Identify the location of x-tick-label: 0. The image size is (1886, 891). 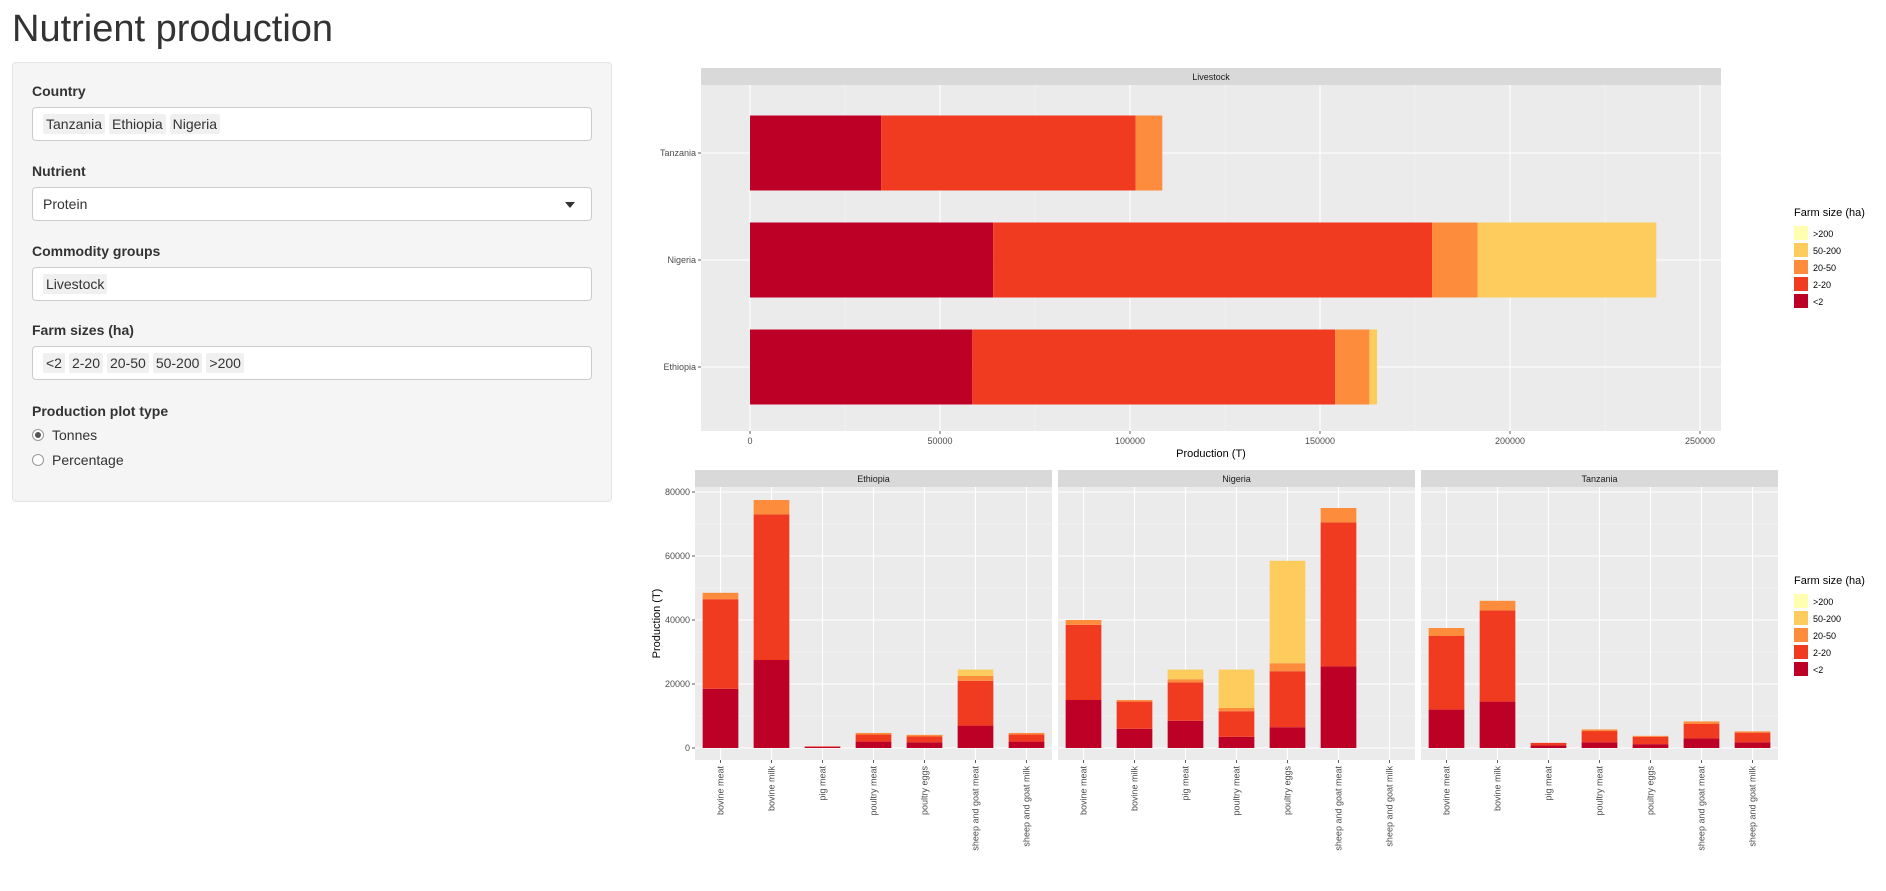
(749, 441).